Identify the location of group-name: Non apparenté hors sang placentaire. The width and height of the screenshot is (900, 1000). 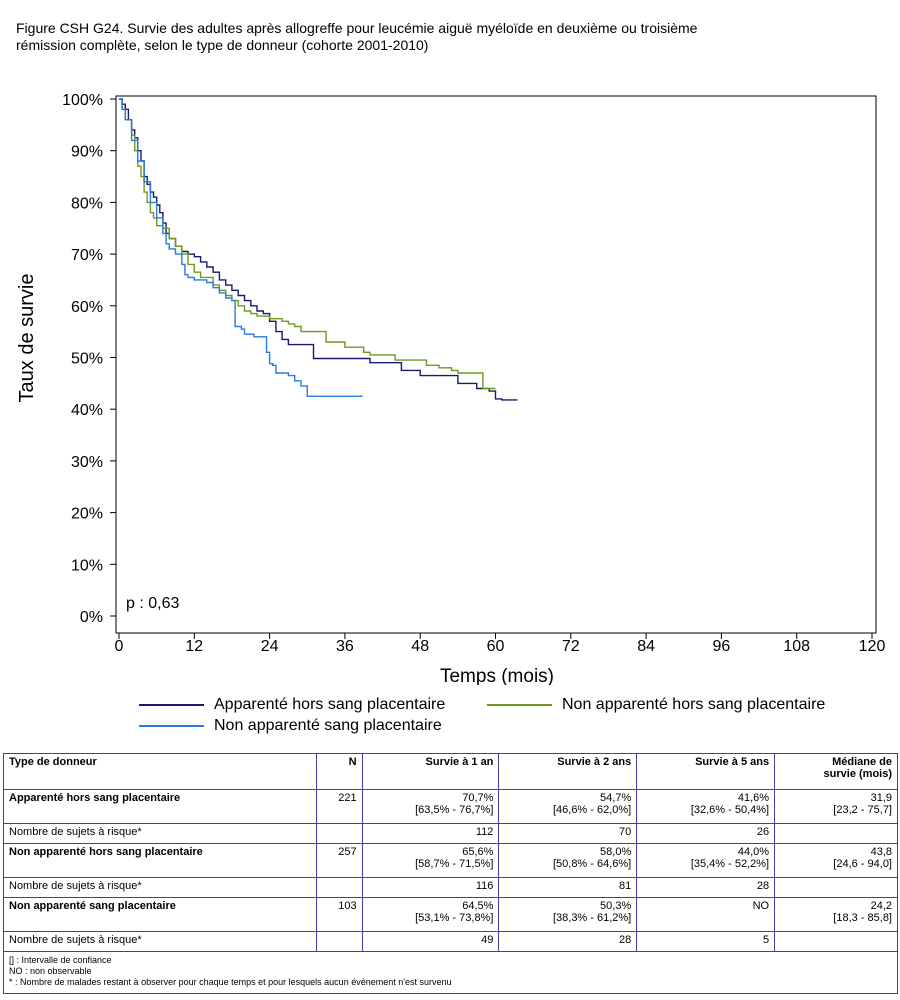
(160, 860).